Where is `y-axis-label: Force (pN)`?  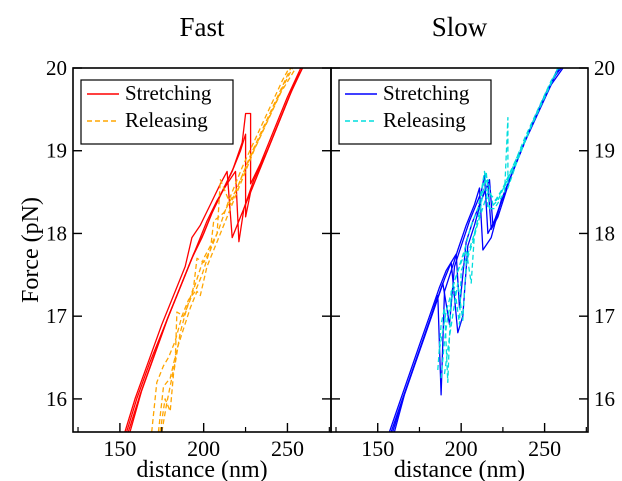
y-axis-label: Force (pN) is located at coordinates (31, 250).